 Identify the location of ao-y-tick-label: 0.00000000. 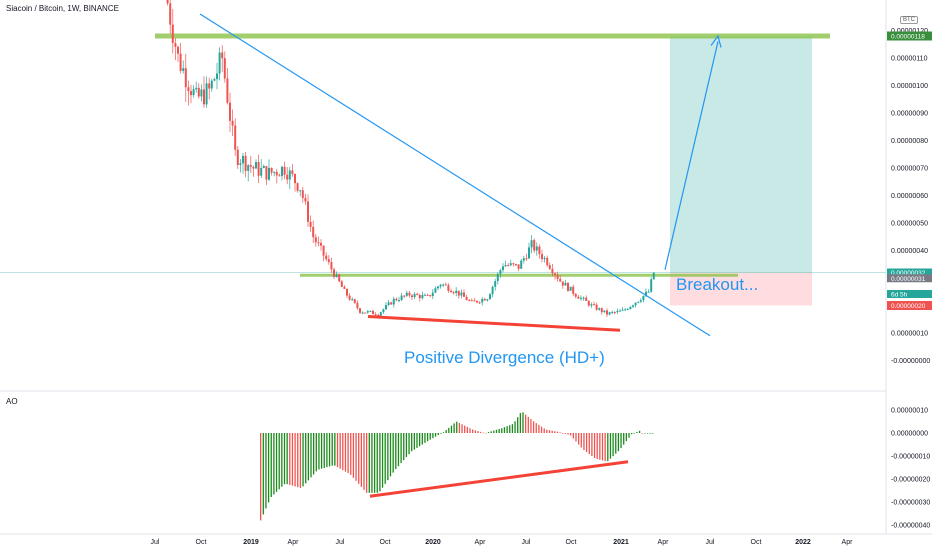
(909, 434).